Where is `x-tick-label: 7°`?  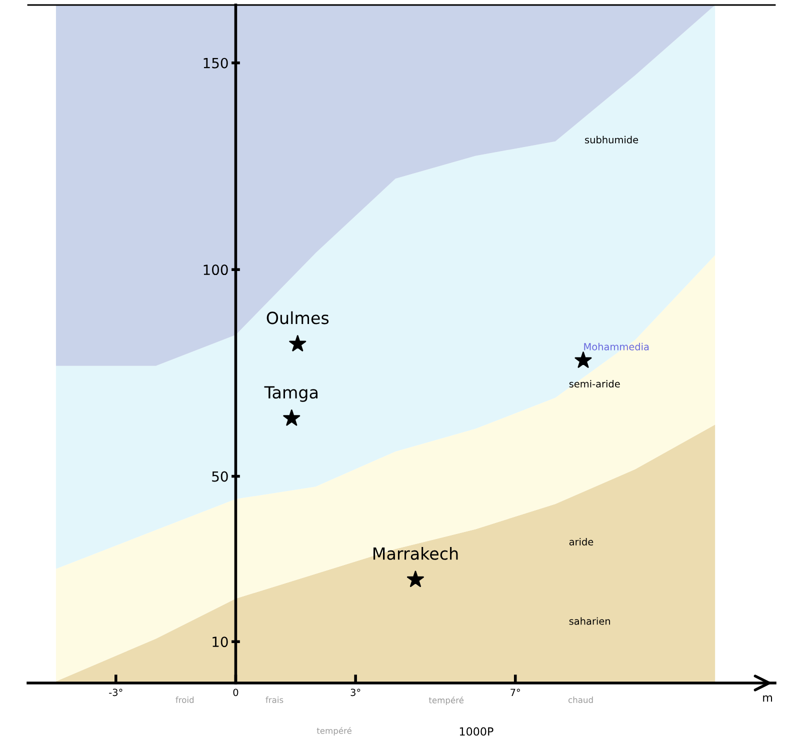
x-tick-label: 7° is located at coordinates (515, 692).